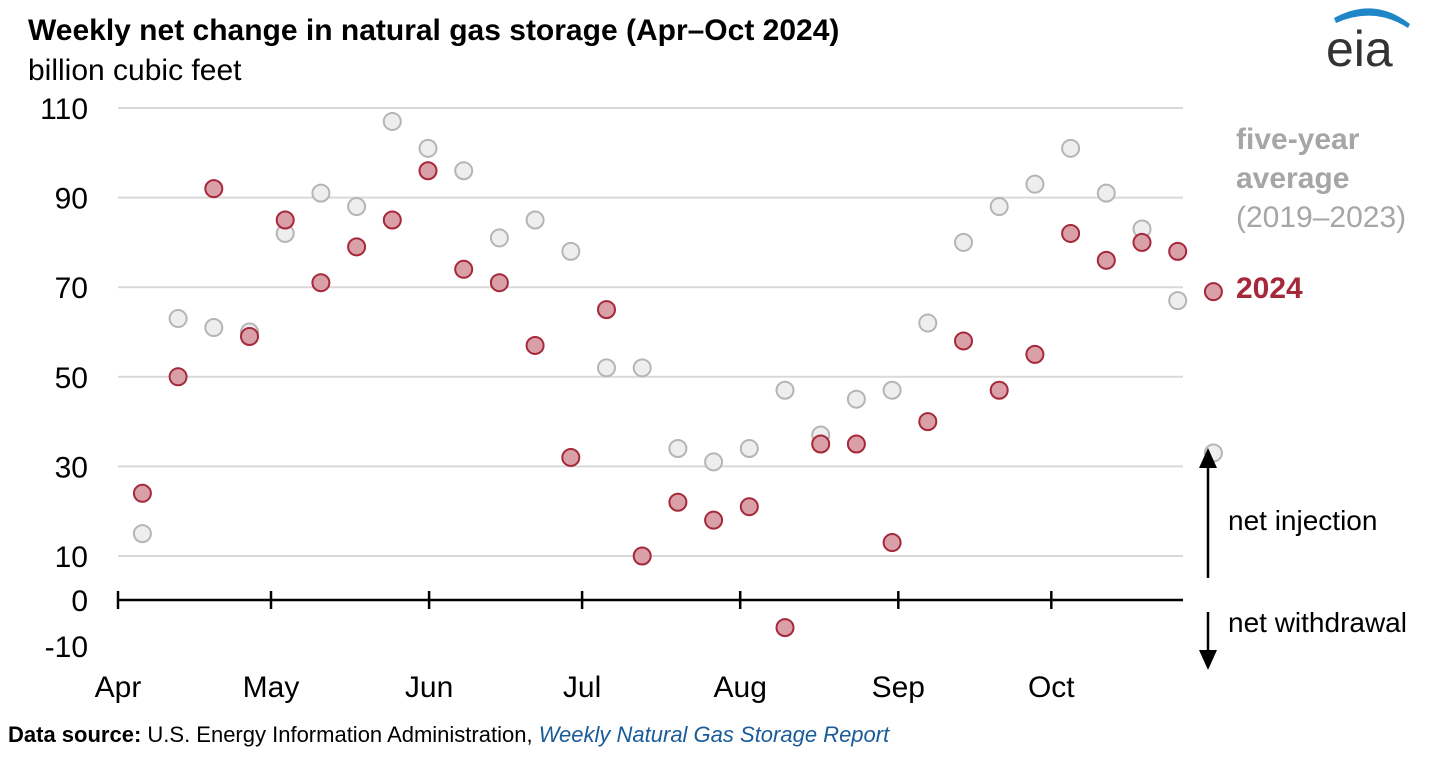 The image size is (1456, 759). What do you see at coordinates (71, 378) in the screenshot?
I see `y-tick-label: 50` at bounding box center [71, 378].